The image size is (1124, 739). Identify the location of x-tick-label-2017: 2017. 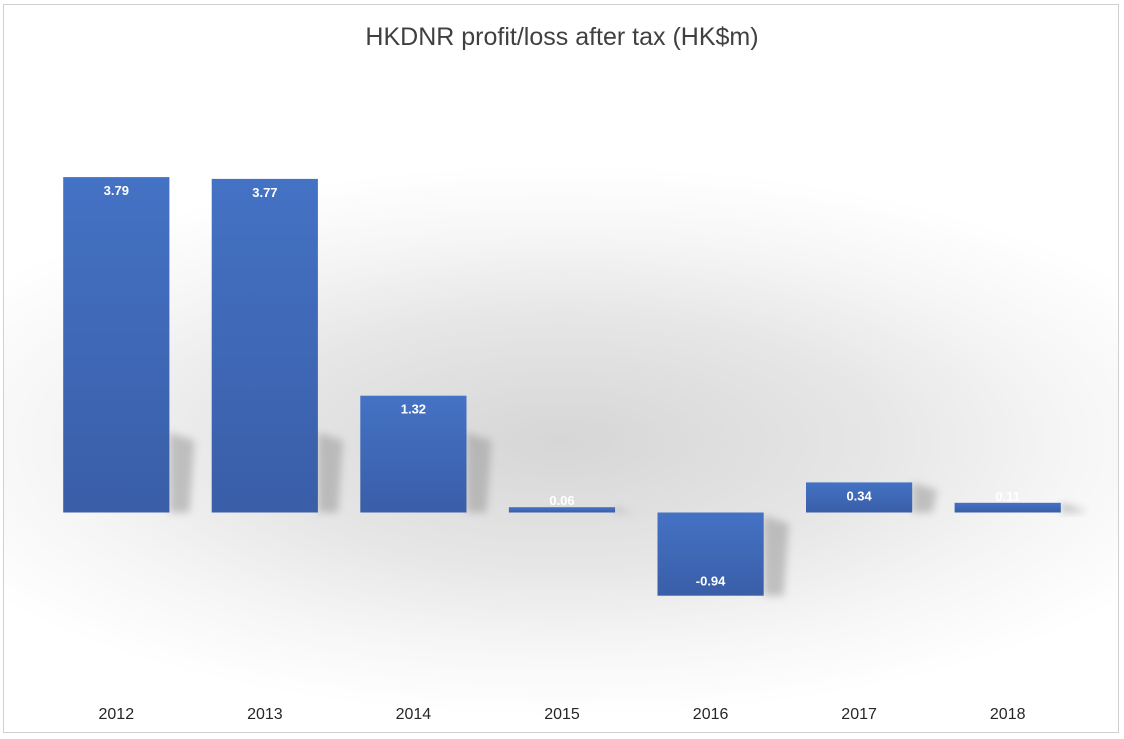
(859, 714).